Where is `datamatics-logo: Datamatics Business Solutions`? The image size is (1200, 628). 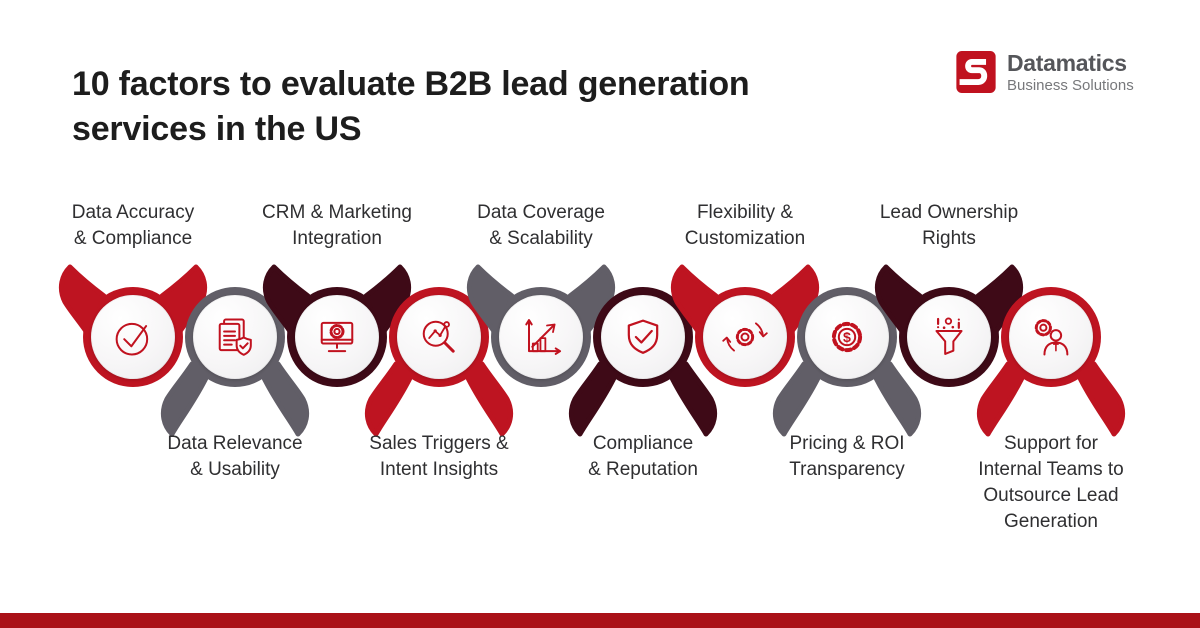 datamatics-logo: Datamatics Business Solutions is located at coordinates (1044, 72).